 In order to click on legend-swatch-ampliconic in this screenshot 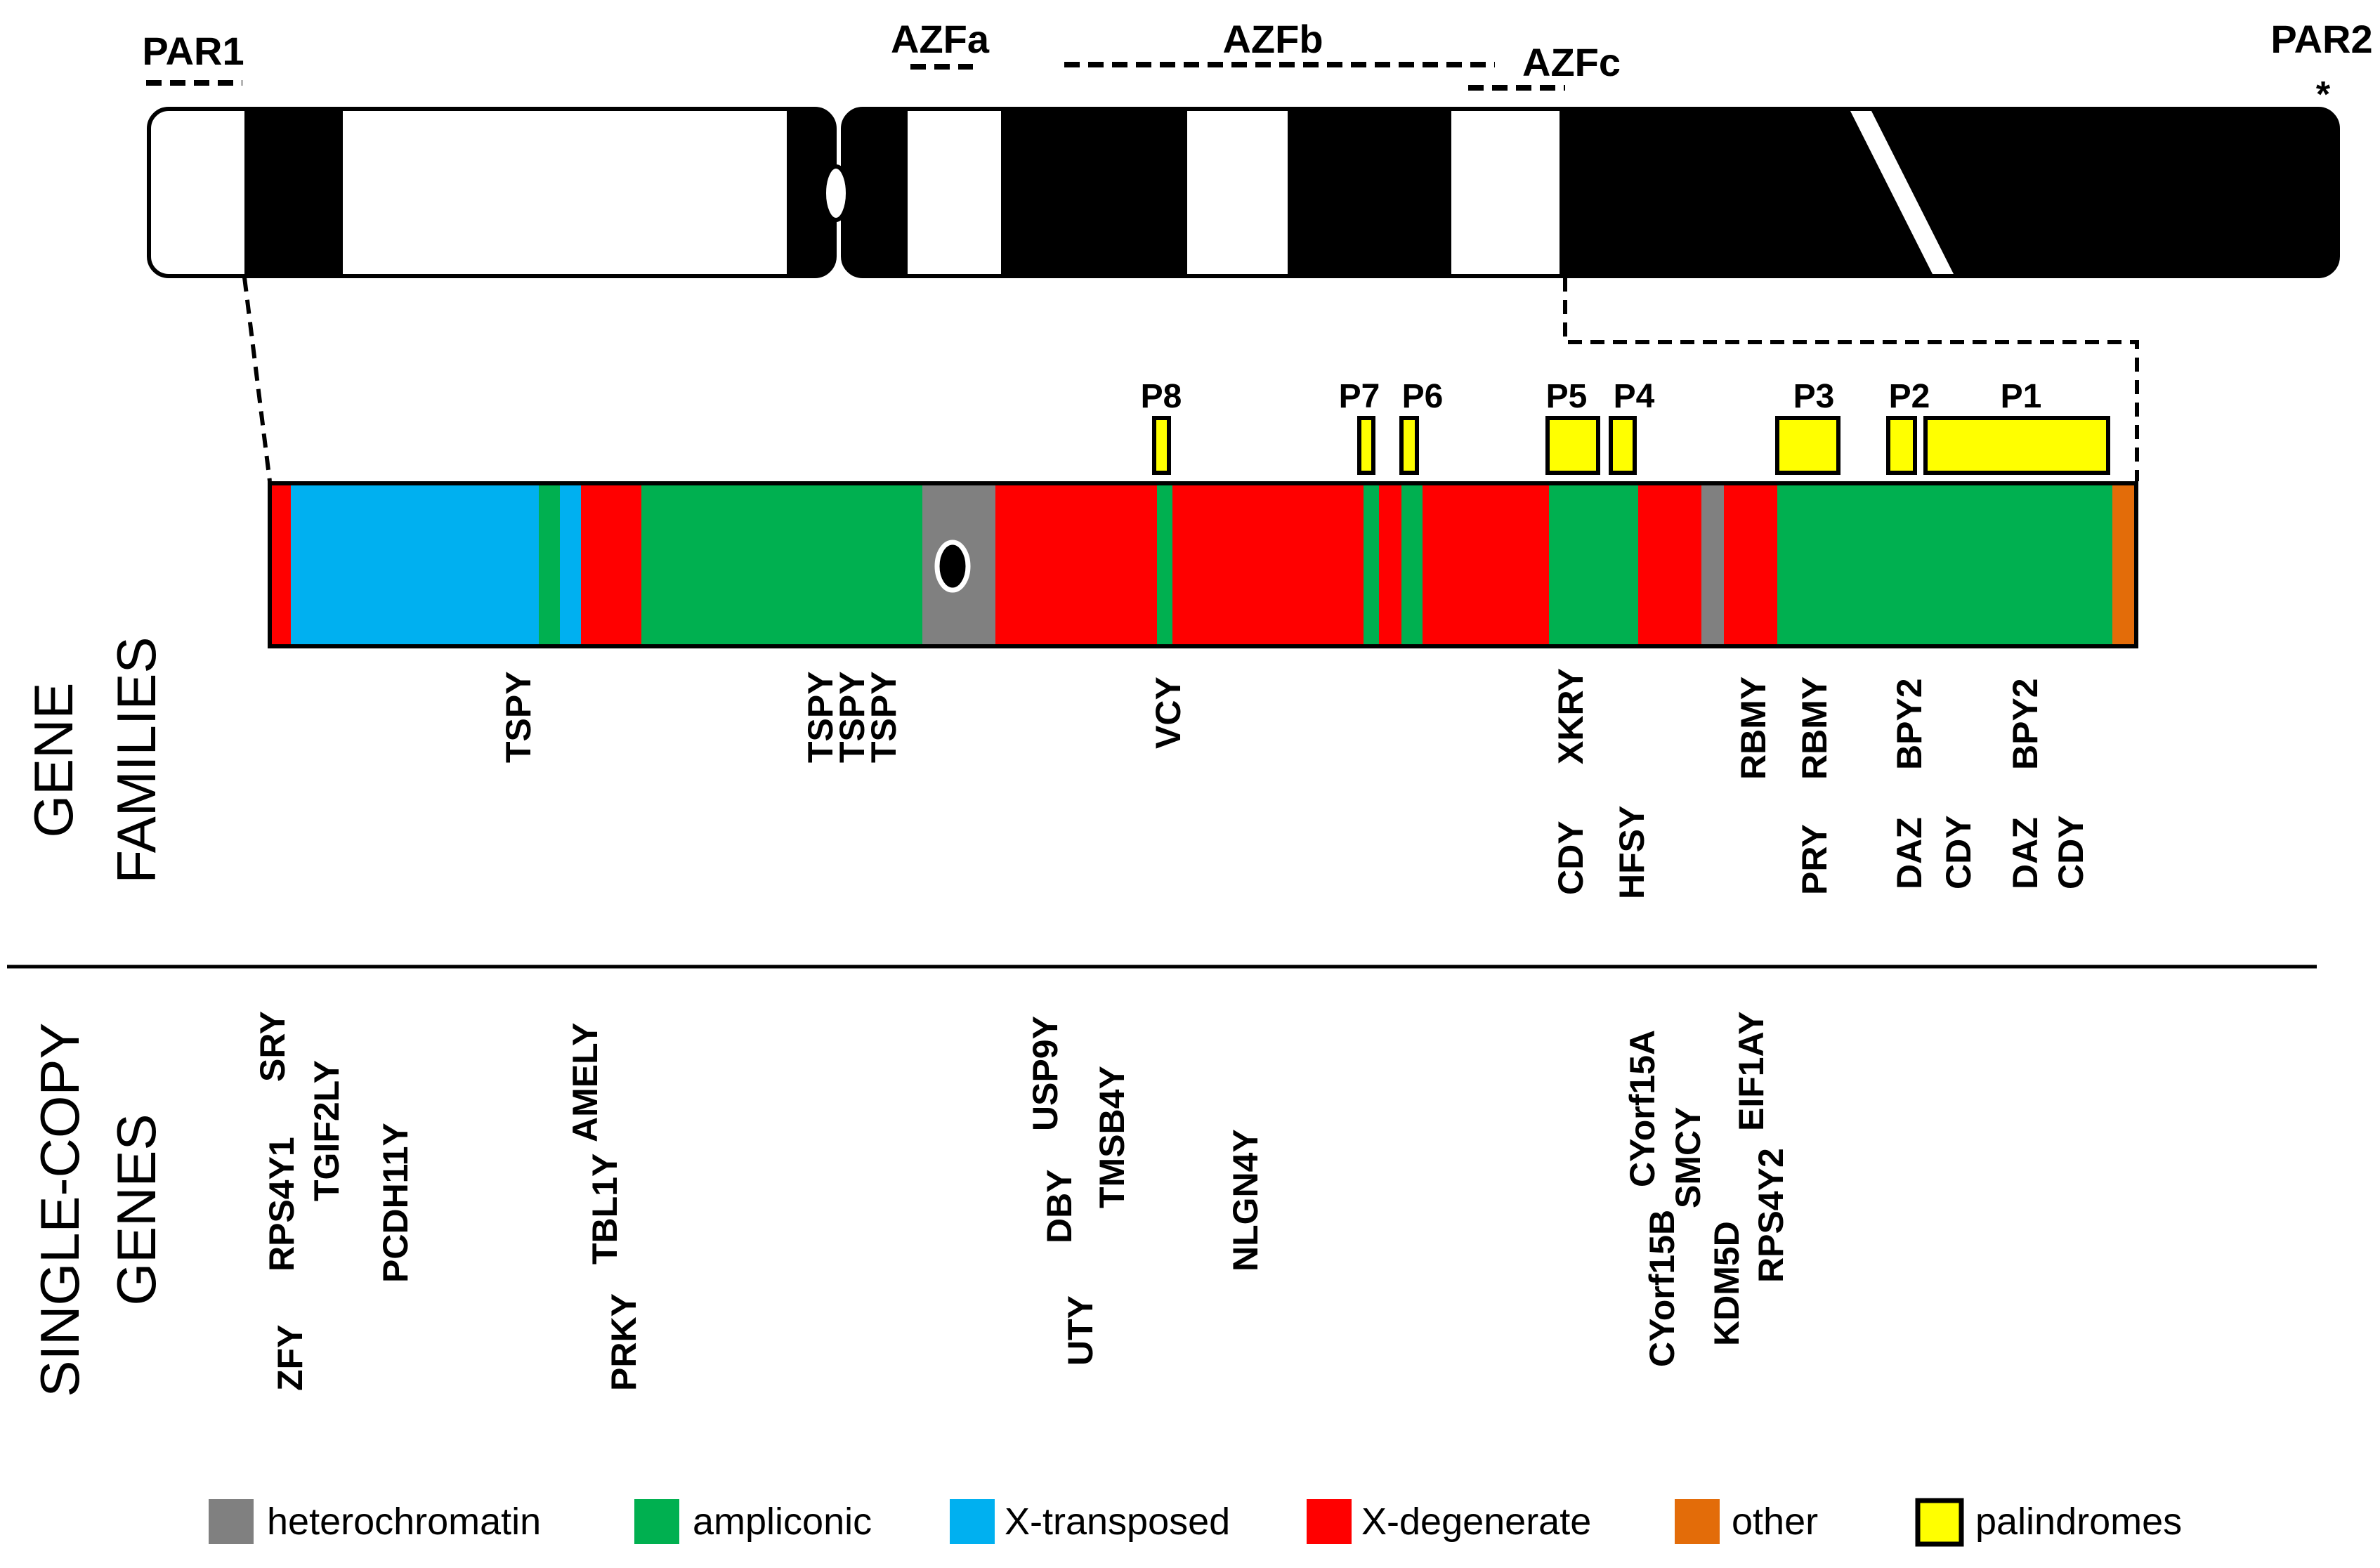, I will do `click(656, 1521)`.